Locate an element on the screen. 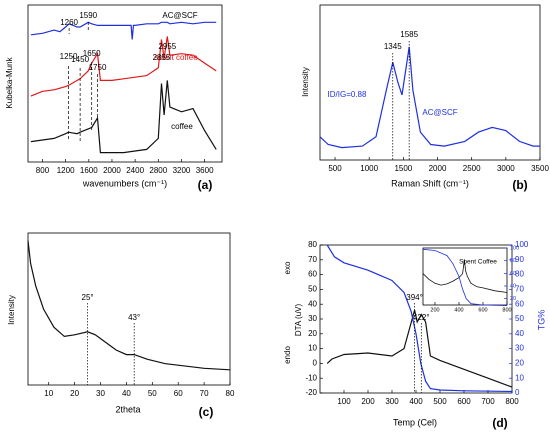 This screenshot has width=550, height=436. y-tick-label: 60 is located at coordinates (312, 274).